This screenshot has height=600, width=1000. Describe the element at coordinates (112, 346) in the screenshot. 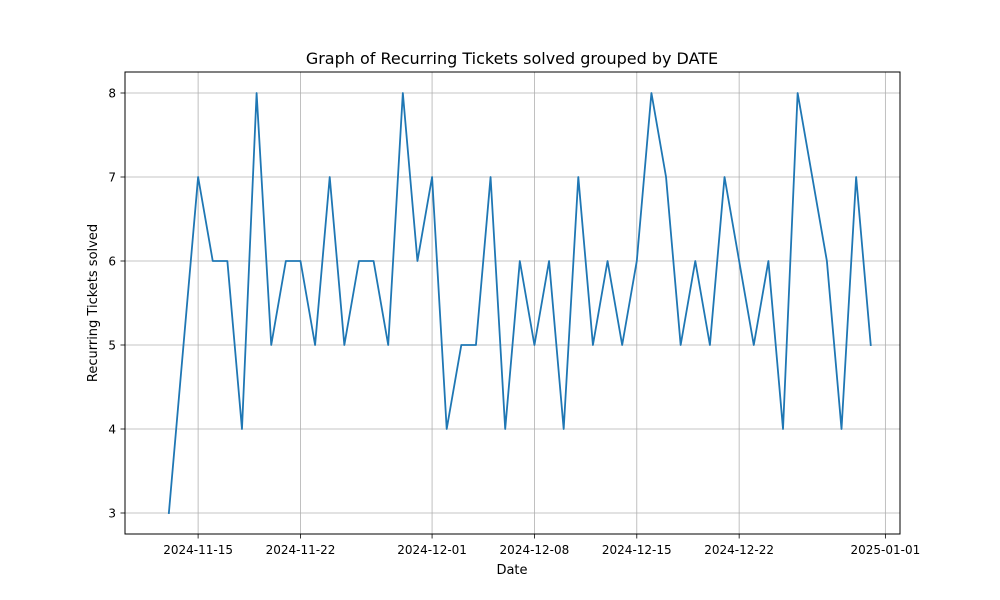

I see `y-tick-label: 5` at that location.